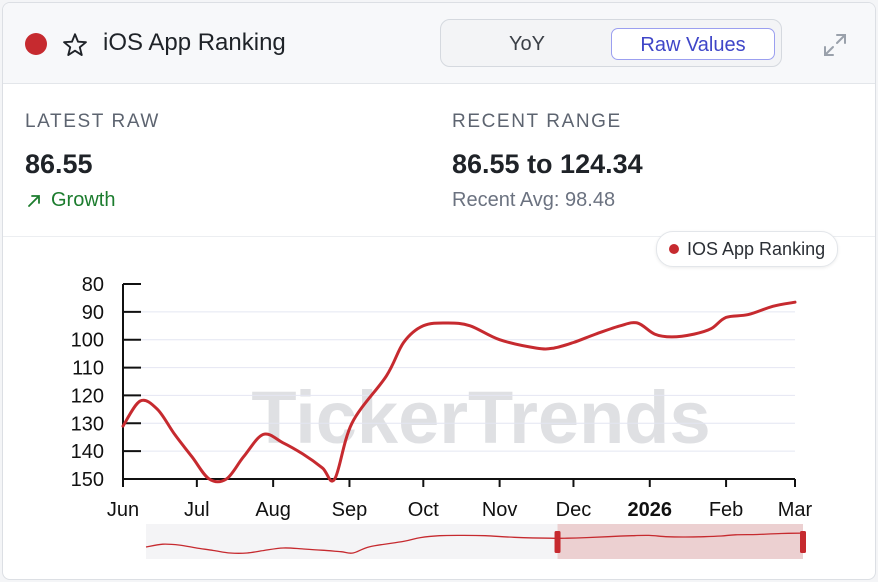 This screenshot has width=878, height=582. What do you see at coordinates (34, 201) in the screenshot?
I see `arrow-up-right-icon` at bounding box center [34, 201].